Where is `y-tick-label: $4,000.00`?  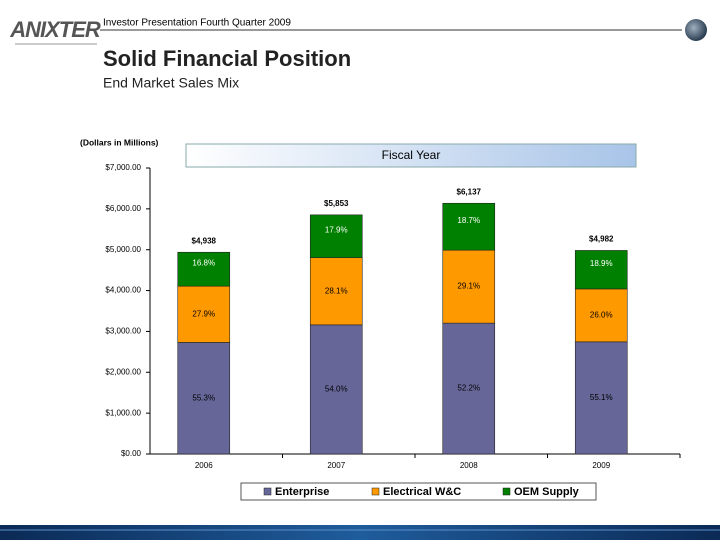
y-tick-label: $4,000.00 is located at coordinates (123, 290).